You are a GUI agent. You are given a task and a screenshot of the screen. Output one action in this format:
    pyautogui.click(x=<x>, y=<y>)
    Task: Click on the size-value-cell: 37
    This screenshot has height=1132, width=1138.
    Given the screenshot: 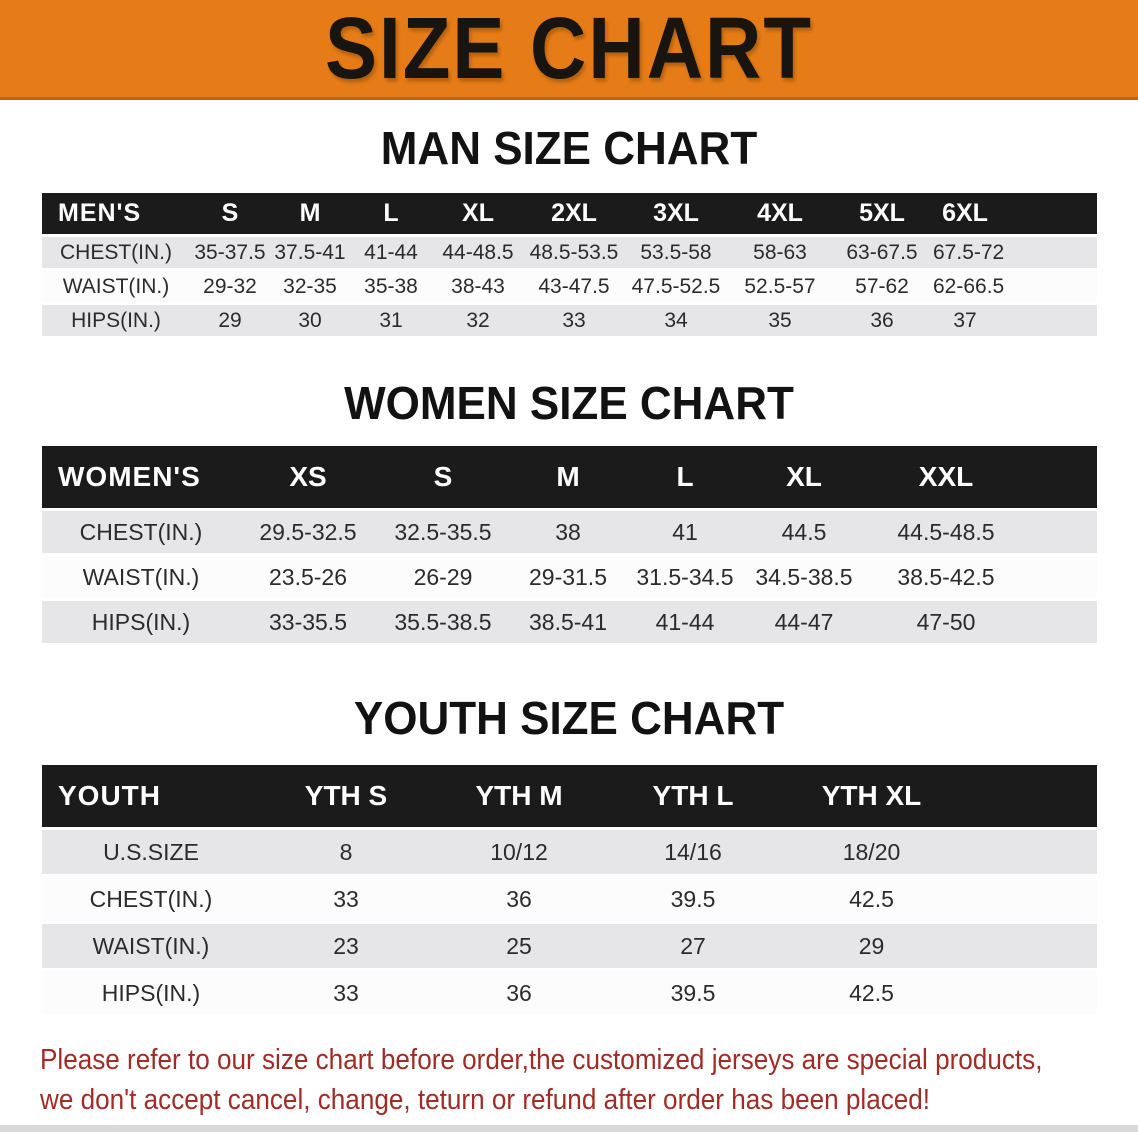 What is the action you would take?
    pyautogui.click(x=965, y=320)
    